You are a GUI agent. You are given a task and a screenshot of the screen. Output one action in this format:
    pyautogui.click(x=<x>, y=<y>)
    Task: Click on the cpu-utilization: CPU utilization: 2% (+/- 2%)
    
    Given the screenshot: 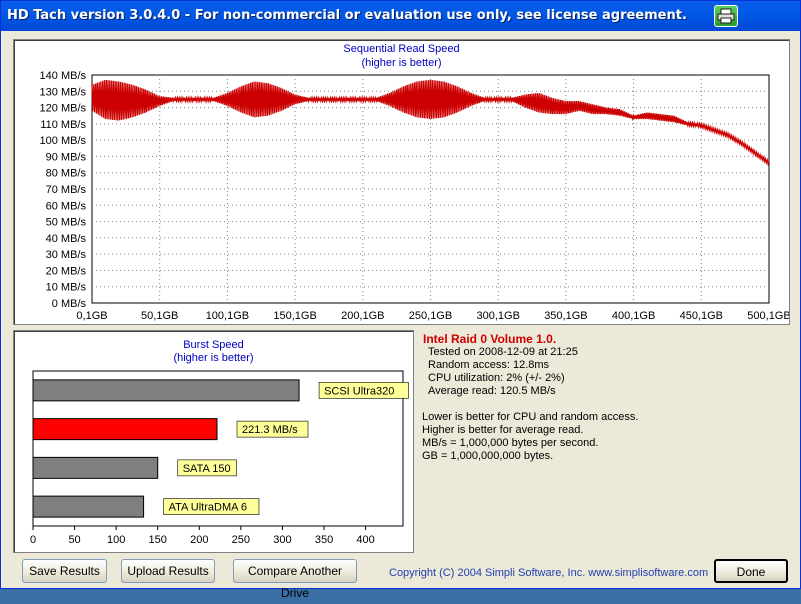 What is the action you would take?
    pyautogui.click(x=496, y=378)
    